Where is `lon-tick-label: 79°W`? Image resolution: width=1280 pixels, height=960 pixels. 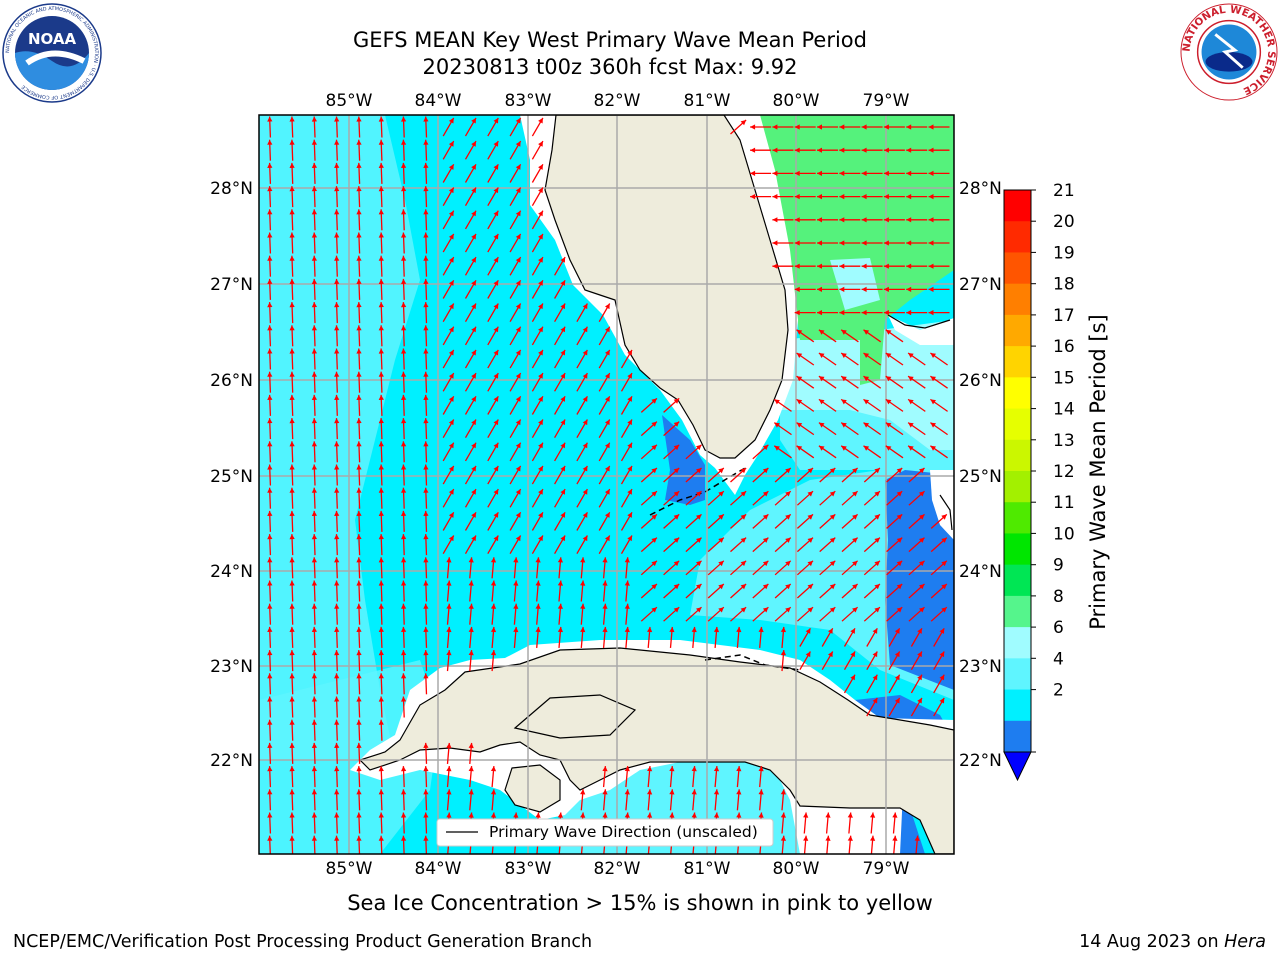 lon-tick-label: 79°W is located at coordinates (886, 869).